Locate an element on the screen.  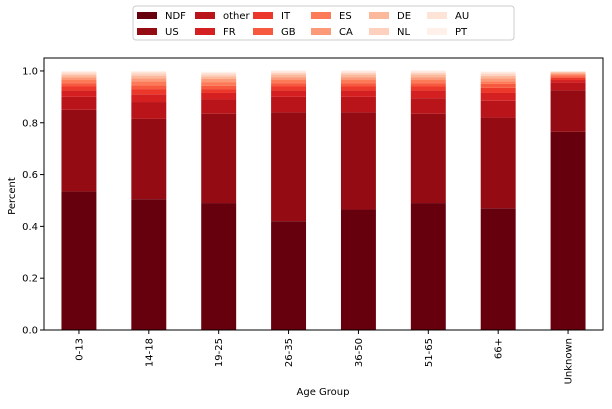
legend-label-nl: NL is located at coordinates (403, 32).